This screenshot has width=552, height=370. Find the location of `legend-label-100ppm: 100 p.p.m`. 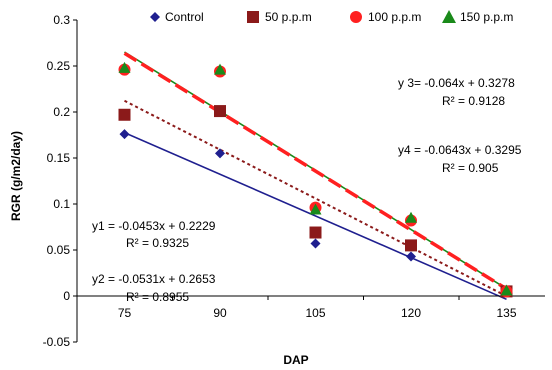

legend-label-100ppm: 100 p.p.m is located at coordinates (394, 17).